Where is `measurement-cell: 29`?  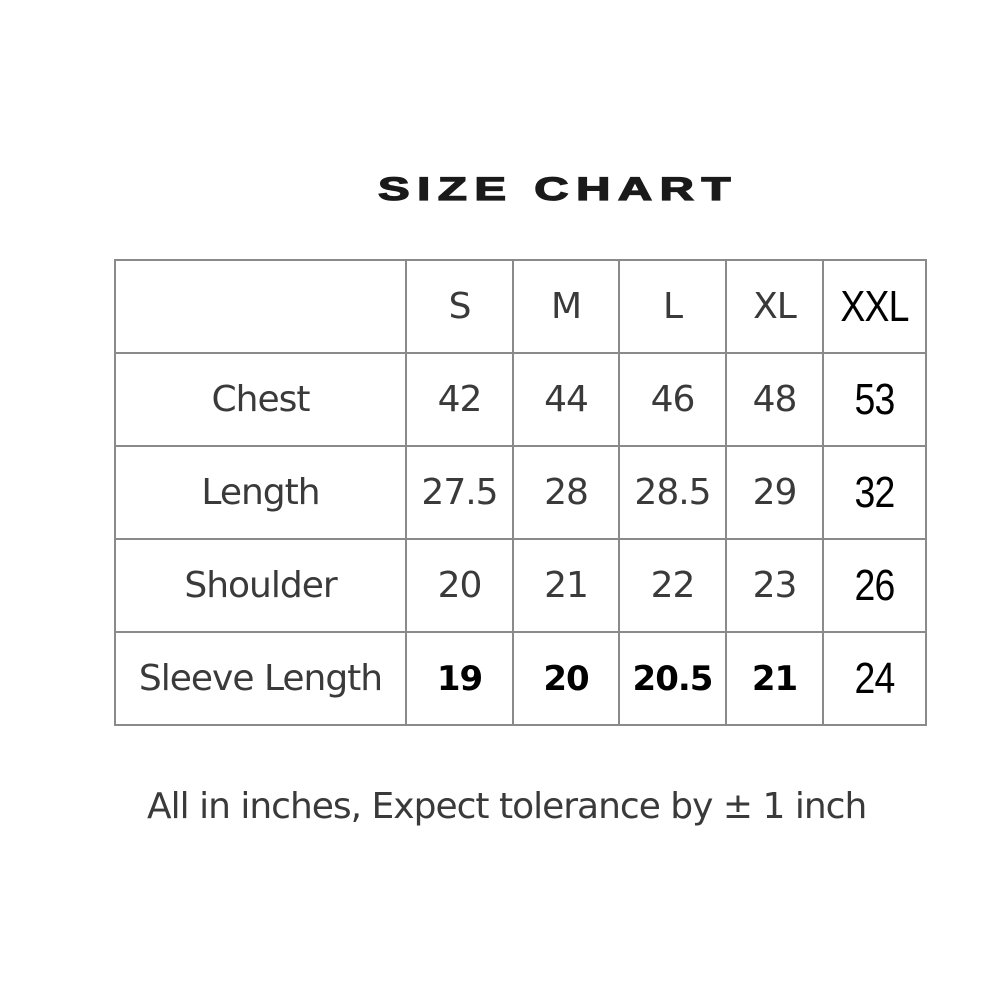 measurement-cell: 29 is located at coordinates (774, 492).